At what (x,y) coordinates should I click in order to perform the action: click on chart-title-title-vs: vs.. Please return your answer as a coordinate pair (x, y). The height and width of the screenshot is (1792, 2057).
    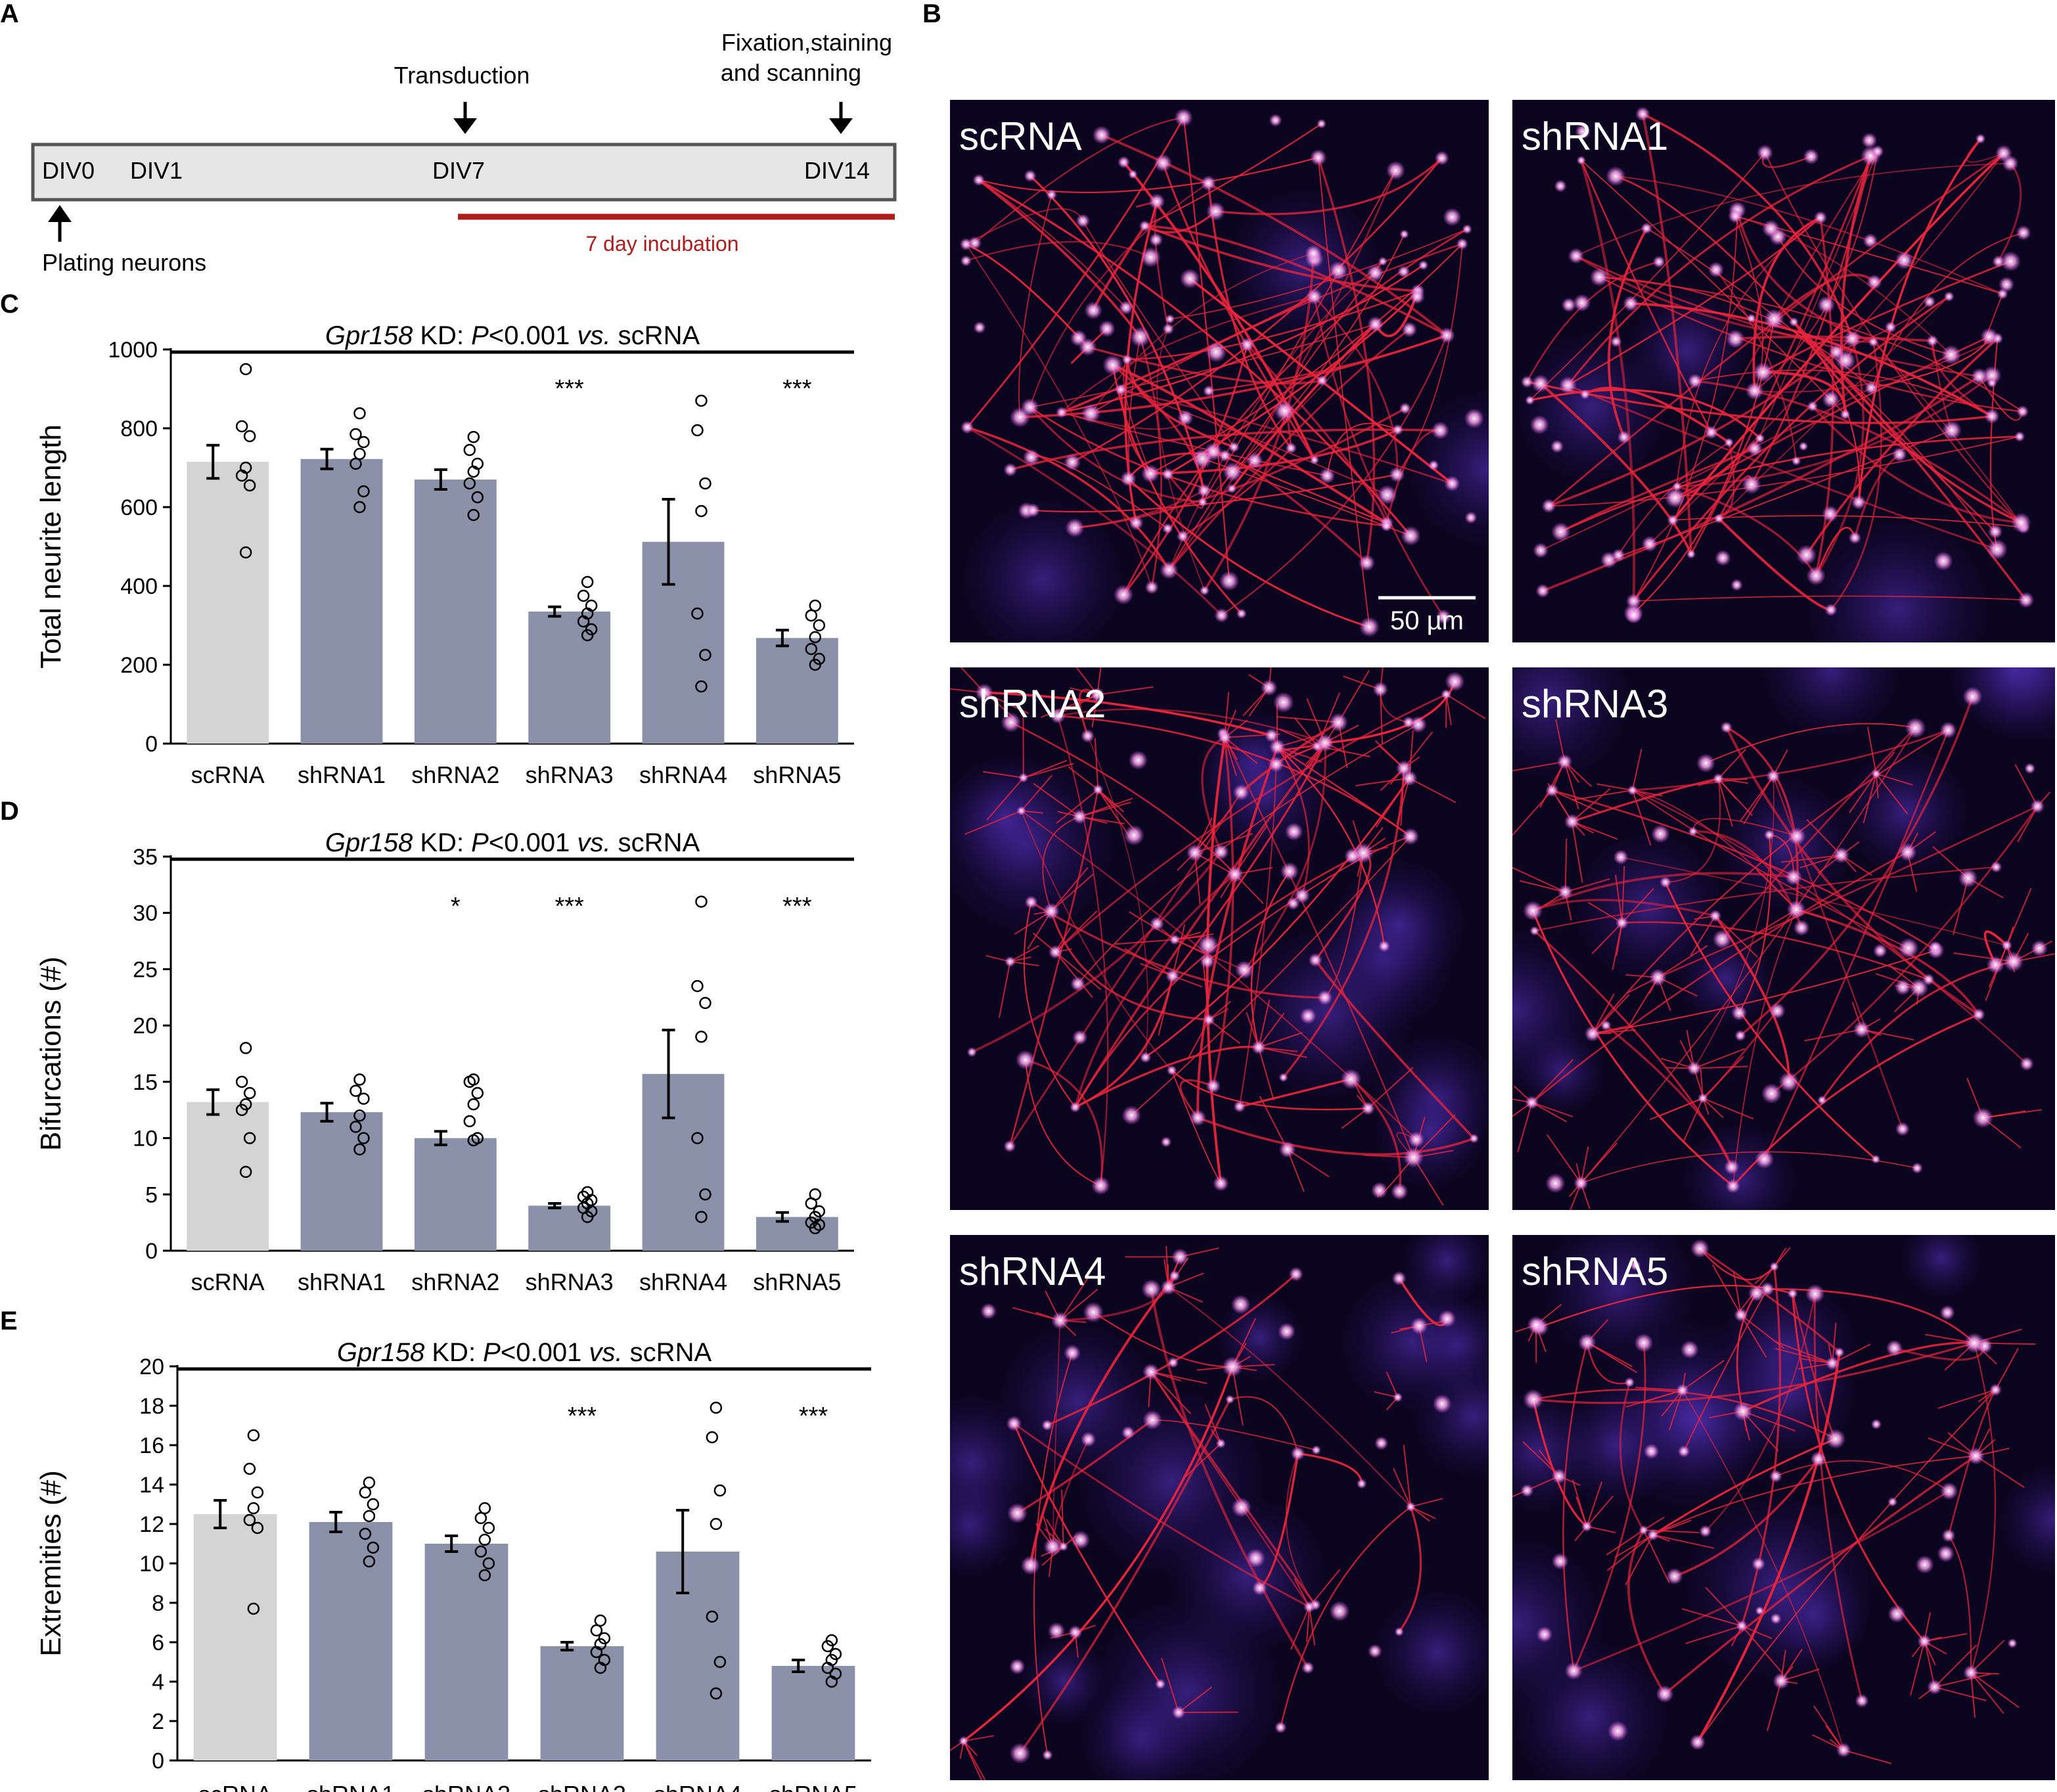
    Looking at the image, I should click on (605, 1352).